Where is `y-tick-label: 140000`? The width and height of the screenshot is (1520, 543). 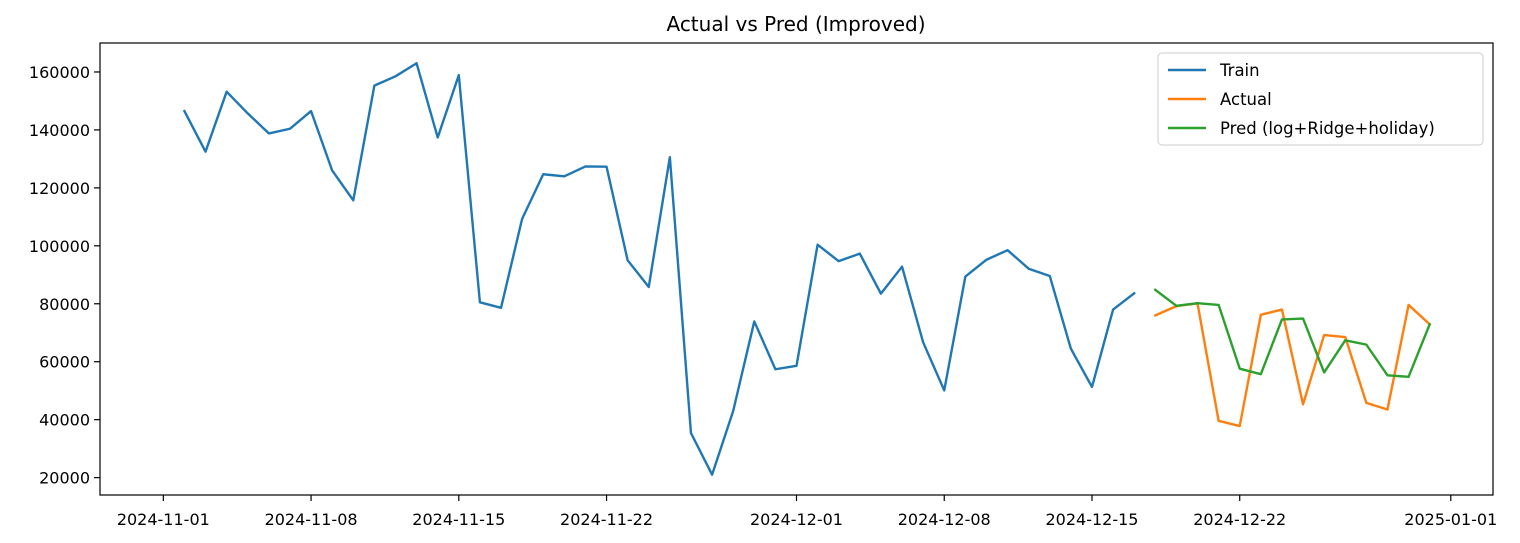
y-tick-label: 140000 is located at coordinates (59, 130).